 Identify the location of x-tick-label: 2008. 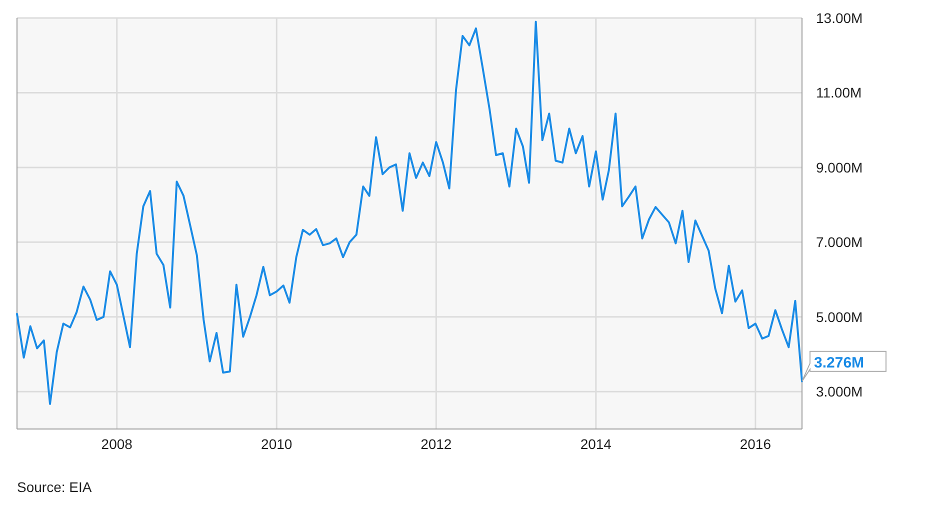
(117, 444).